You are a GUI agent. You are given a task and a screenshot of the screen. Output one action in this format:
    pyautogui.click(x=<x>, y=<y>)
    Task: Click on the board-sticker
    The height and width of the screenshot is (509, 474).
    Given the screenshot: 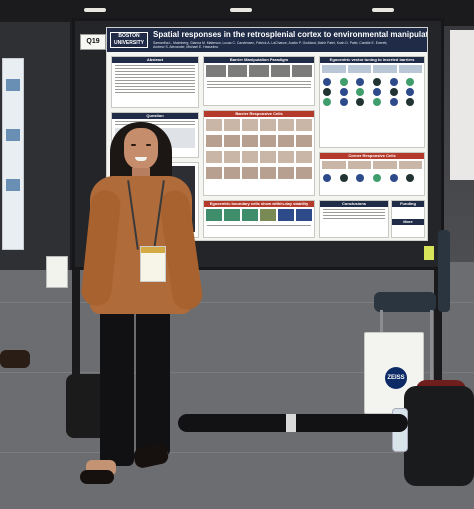 What is the action you would take?
    pyautogui.click(x=57, y=272)
    